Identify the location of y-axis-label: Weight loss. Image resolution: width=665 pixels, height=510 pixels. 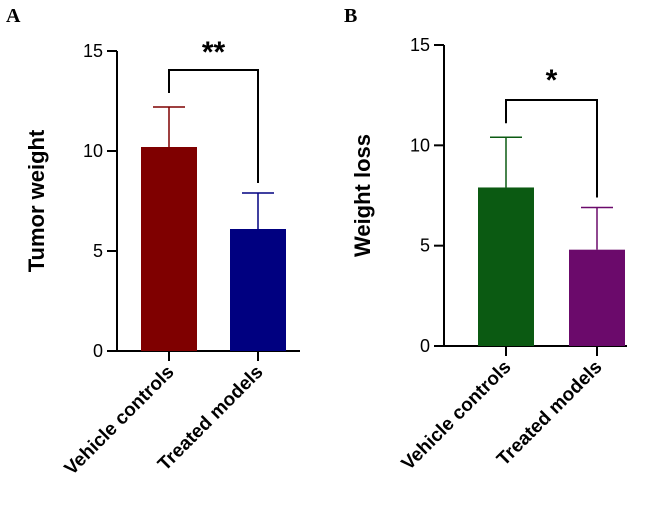
(362, 195).